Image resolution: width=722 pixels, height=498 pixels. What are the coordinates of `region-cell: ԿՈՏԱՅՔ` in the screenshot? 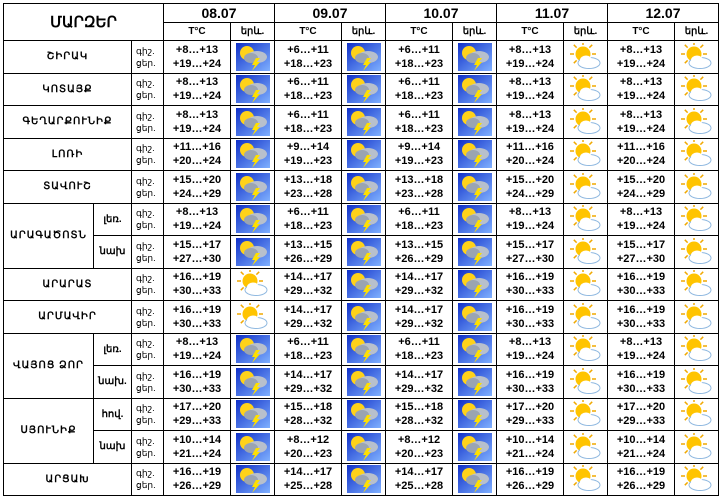 It's located at (67, 89).